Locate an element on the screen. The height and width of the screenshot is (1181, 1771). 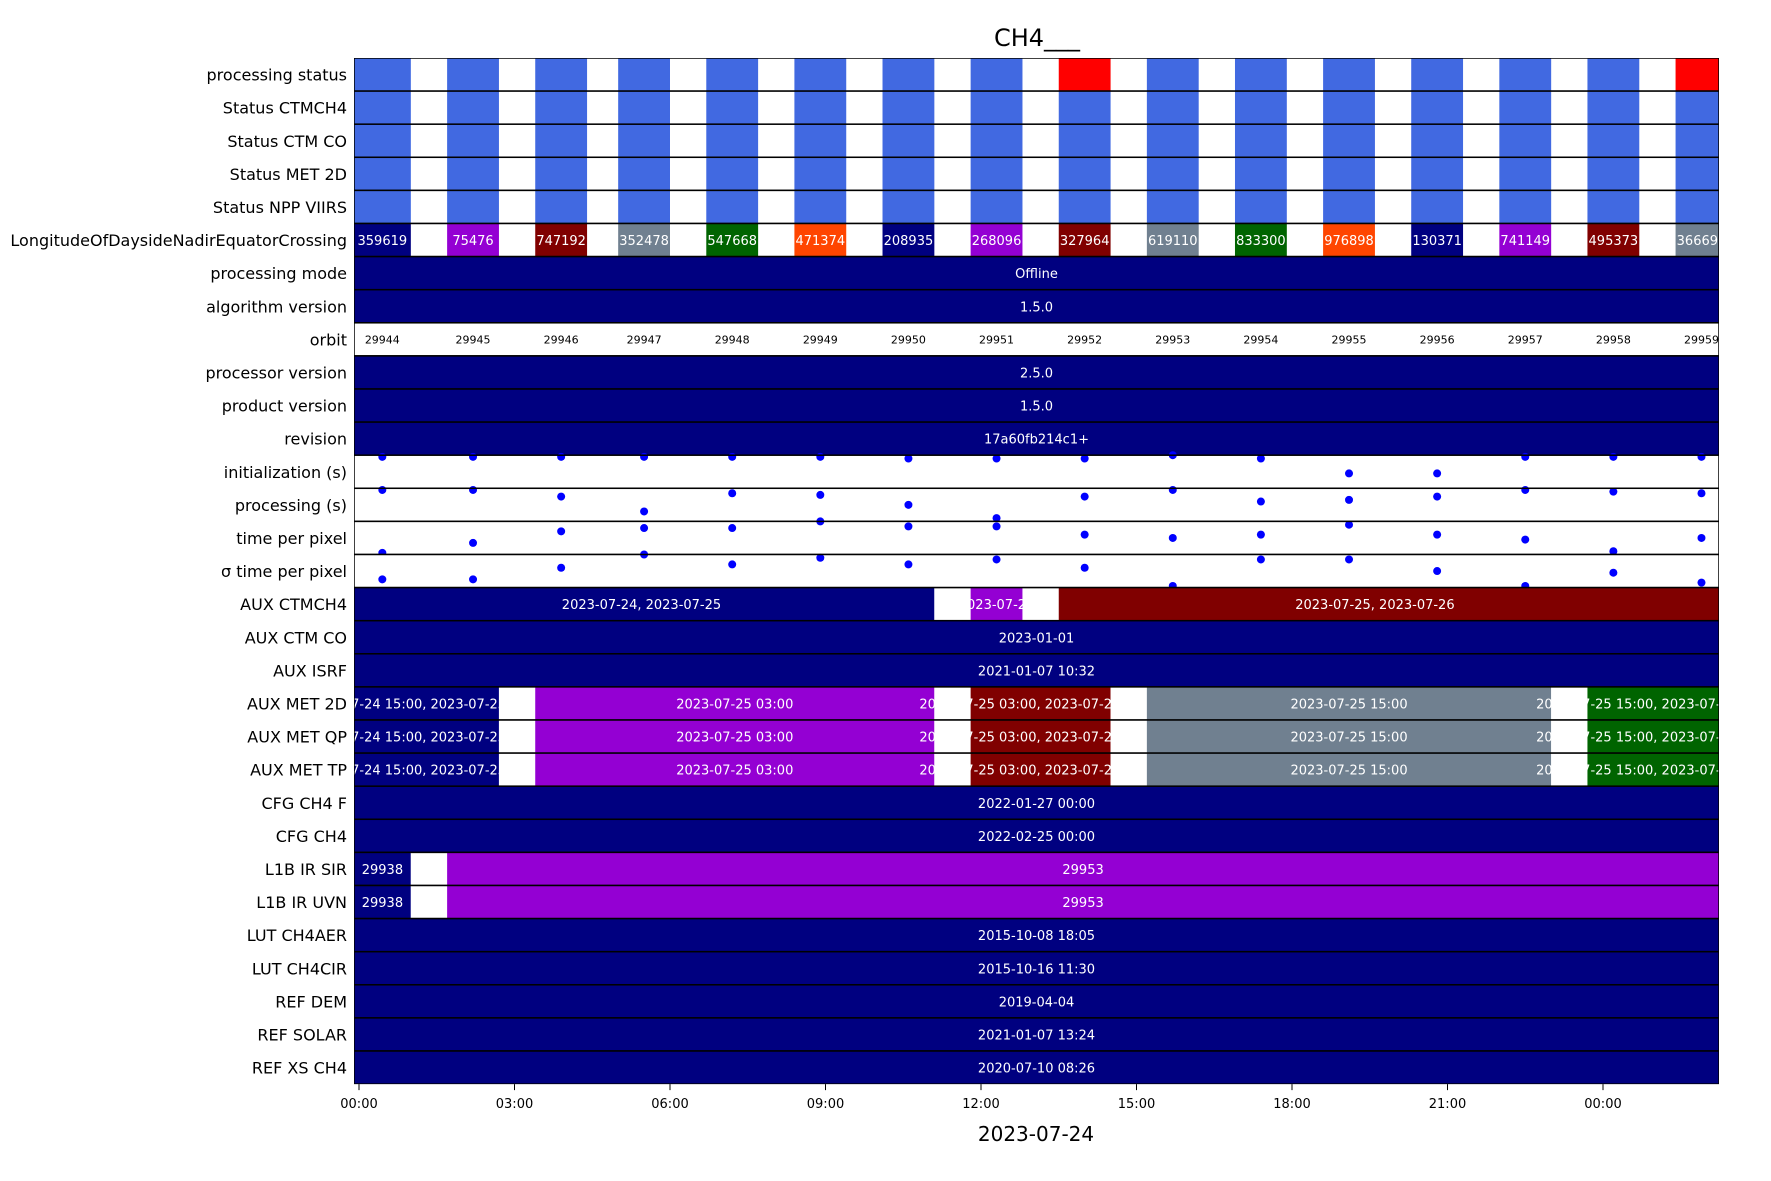
longitude-value: 833300 is located at coordinates (1261, 241).